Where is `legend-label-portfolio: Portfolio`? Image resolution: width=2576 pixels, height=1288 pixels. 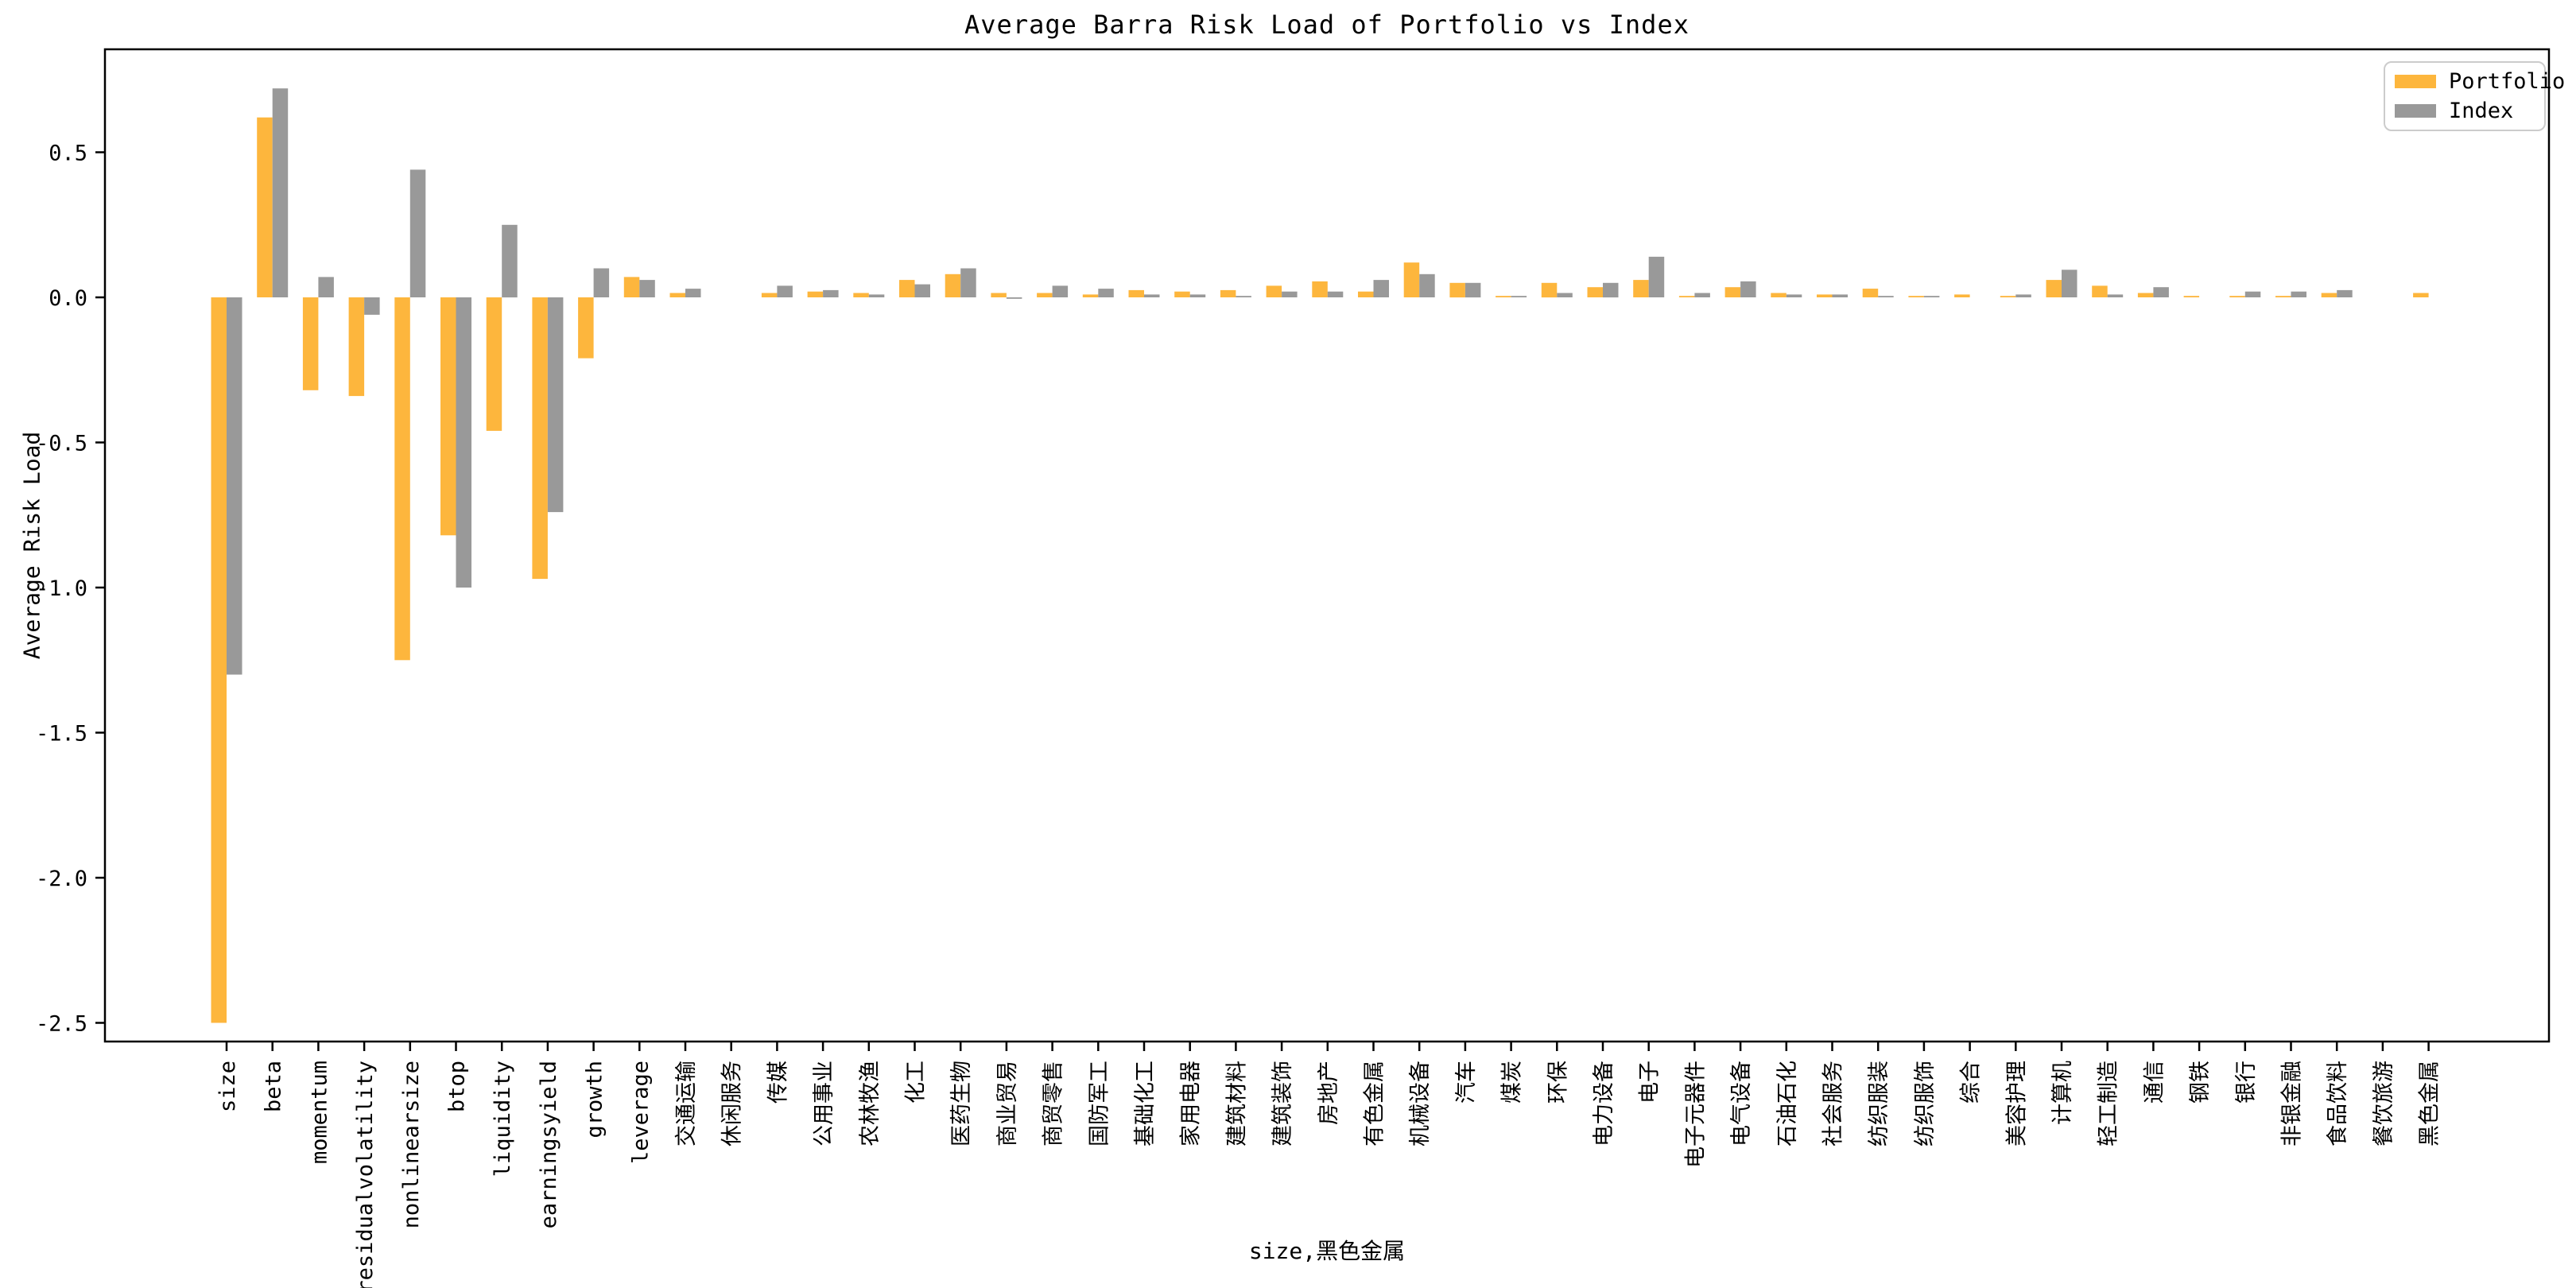 legend-label-portfolio: Portfolio is located at coordinates (2507, 81).